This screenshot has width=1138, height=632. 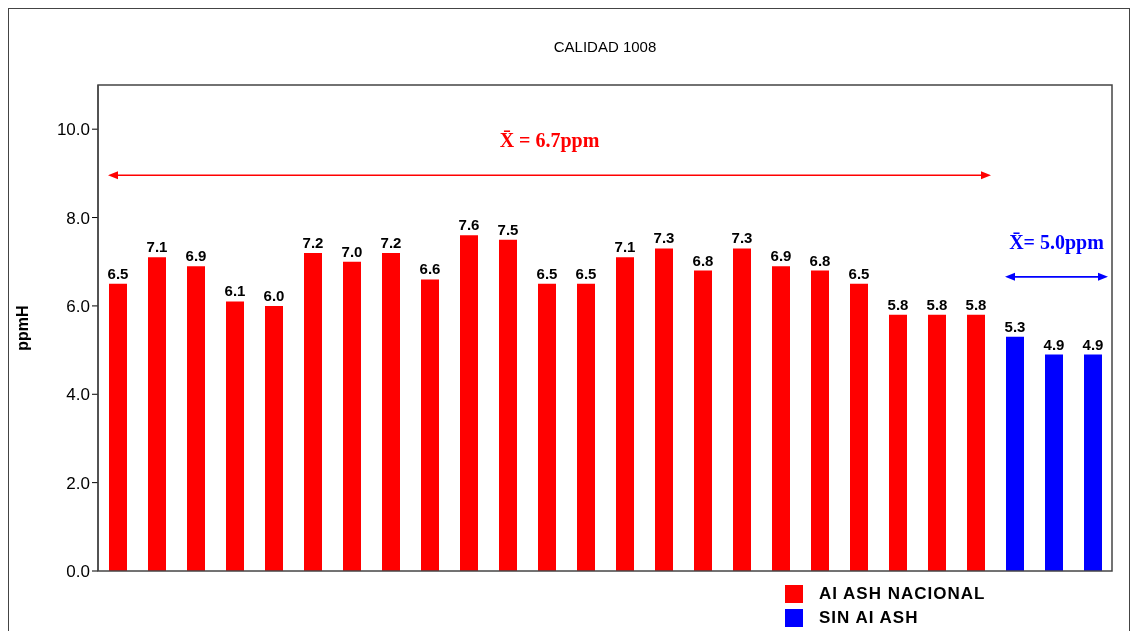 What do you see at coordinates (1057, 242) in the screenshot?
I see `annotation: X̄= 5.0ppm` at bounding box center [1057, 242].